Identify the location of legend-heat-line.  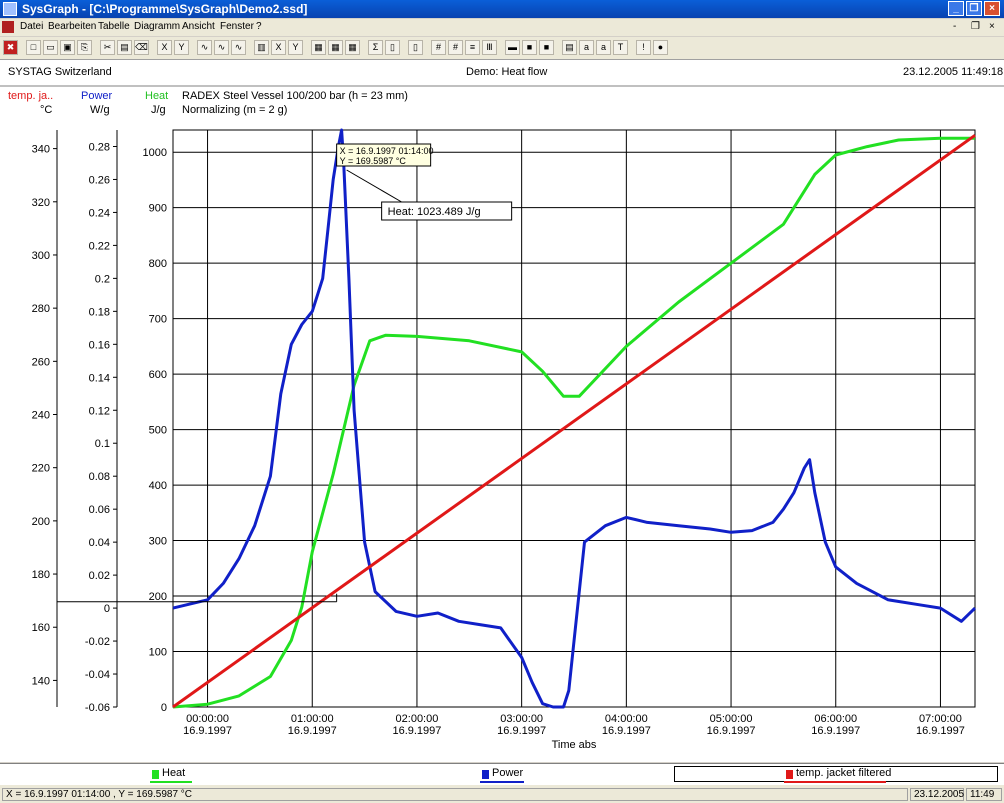
(171, 782).